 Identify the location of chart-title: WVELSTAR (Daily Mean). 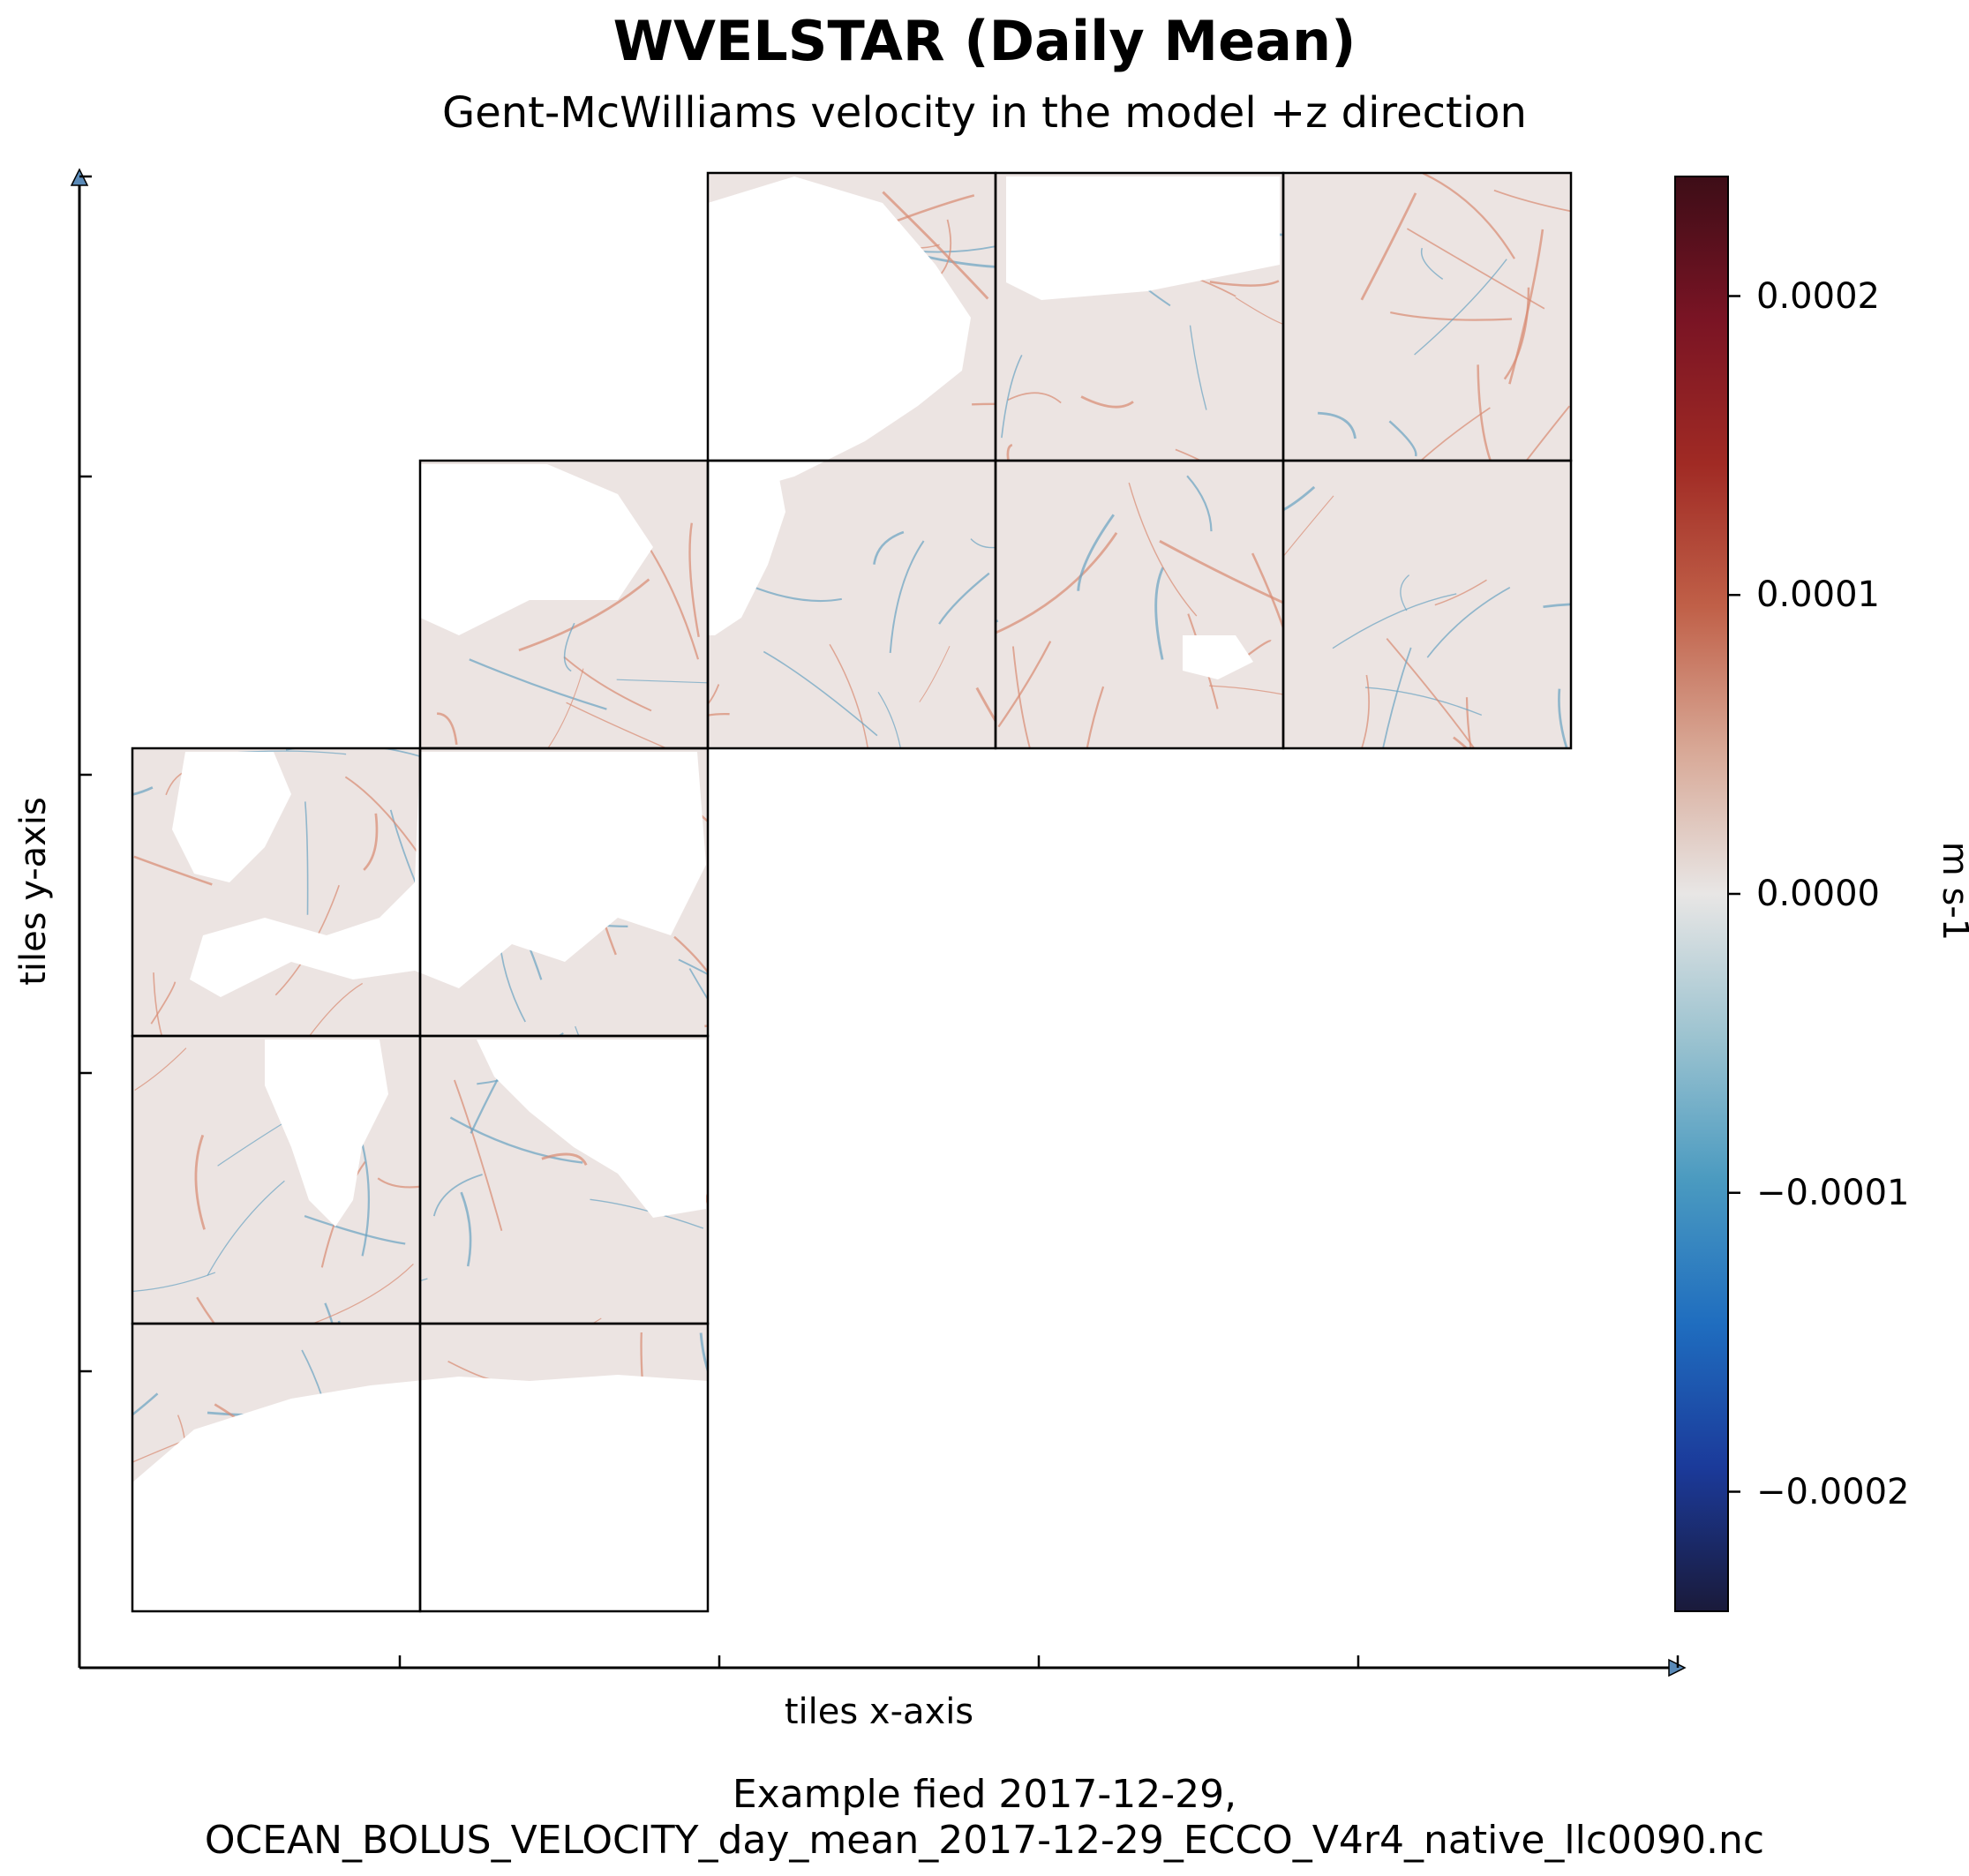
(984, 41).